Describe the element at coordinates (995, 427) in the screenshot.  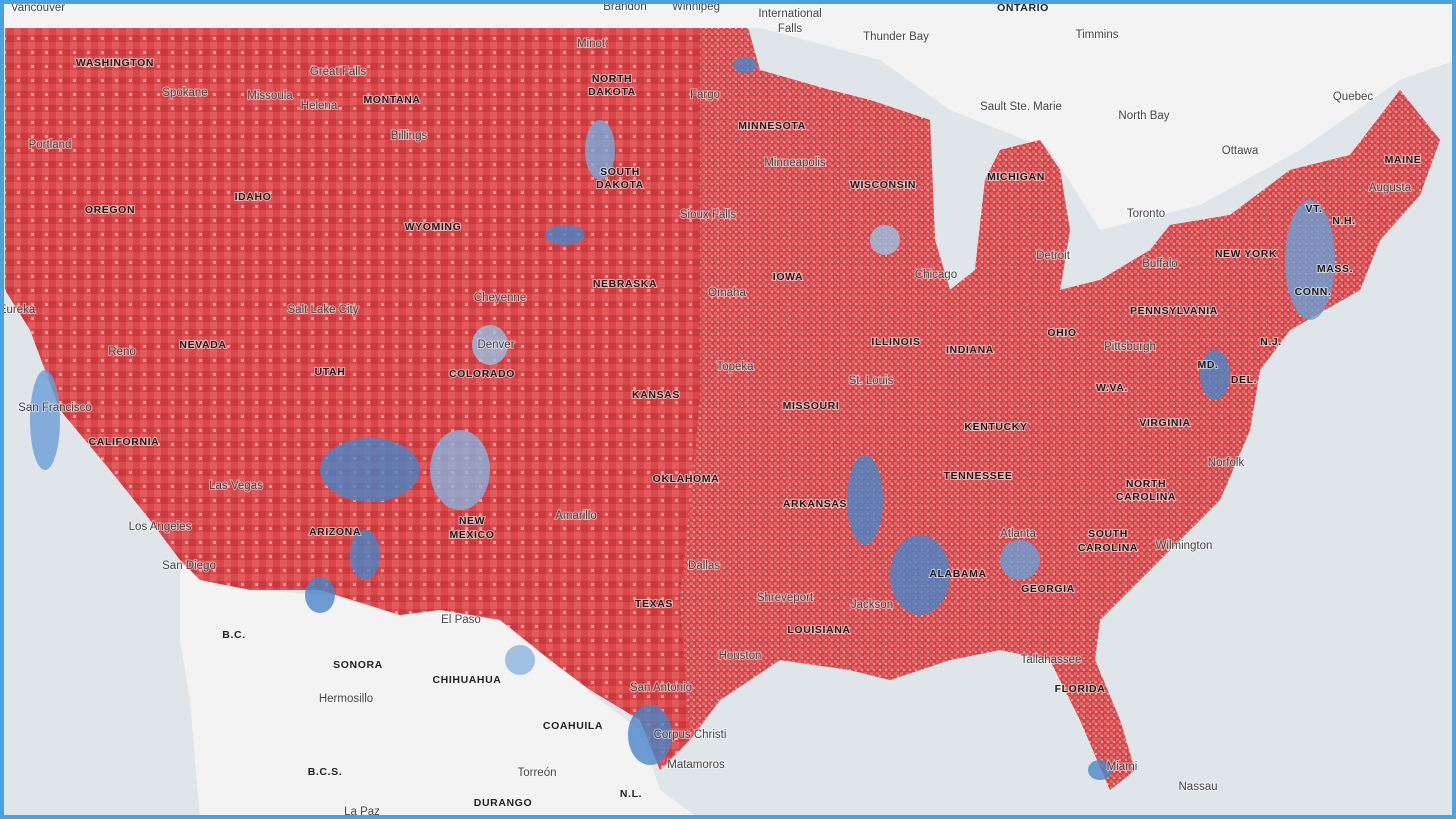
I see `state-label: KENTUCKY` at that location.